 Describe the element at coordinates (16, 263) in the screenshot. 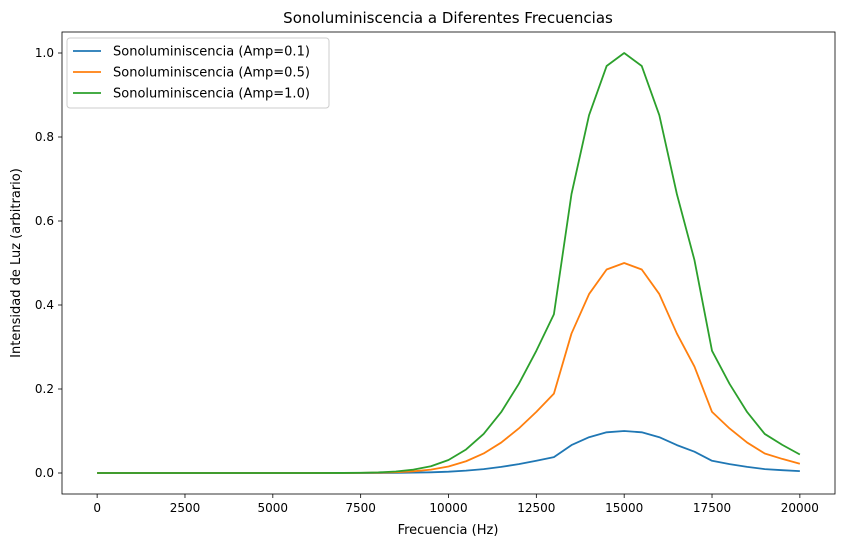

I see `y-axis-label: Intensidad de Luz (arbitrario)` at that location.